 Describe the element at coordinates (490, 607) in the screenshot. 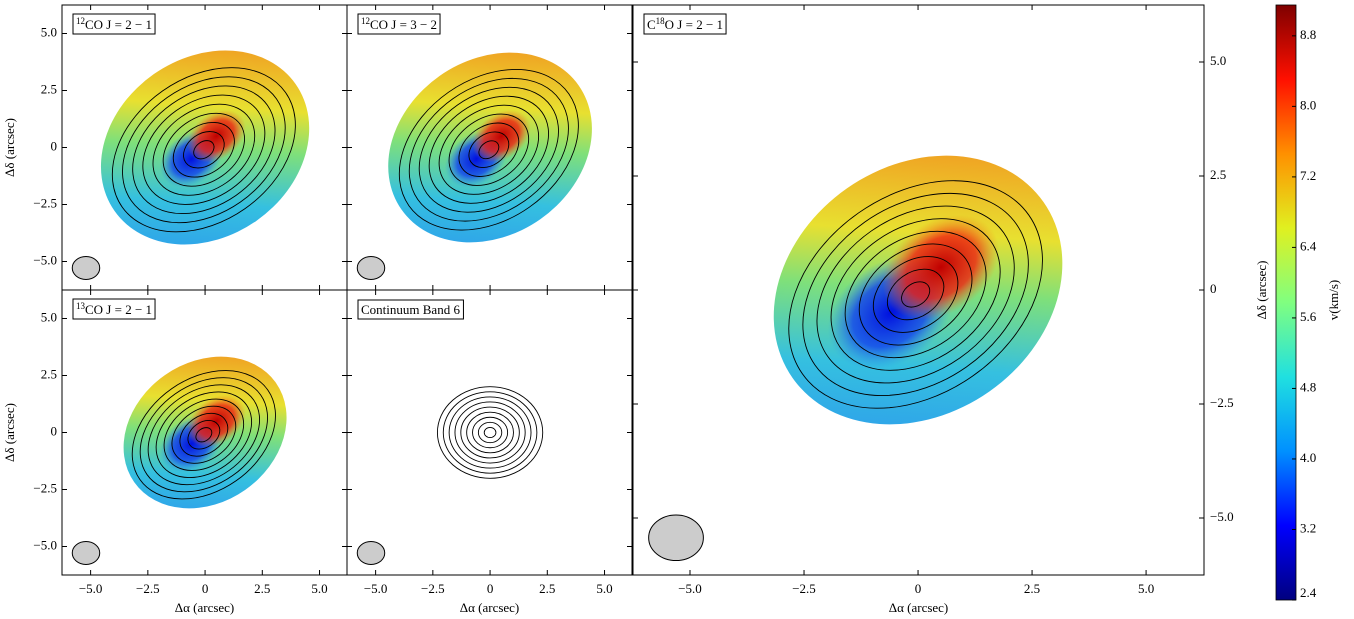

I see `x-axis-label: Δα (arcsec)` at that location.